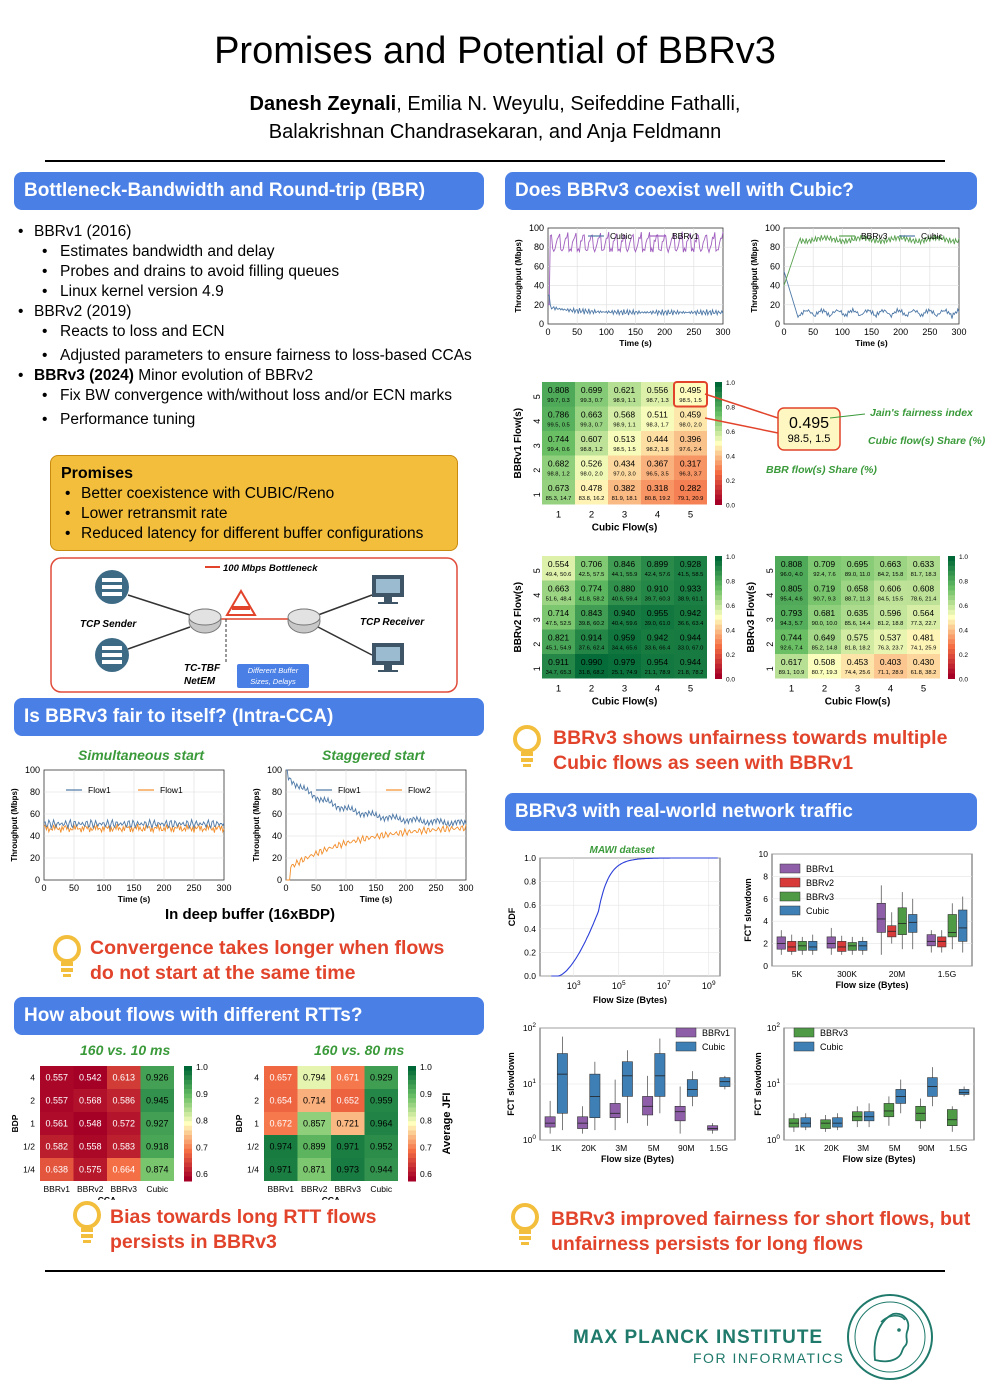  I want to click on x-tick-label: 1.5G, so click(947, 974).